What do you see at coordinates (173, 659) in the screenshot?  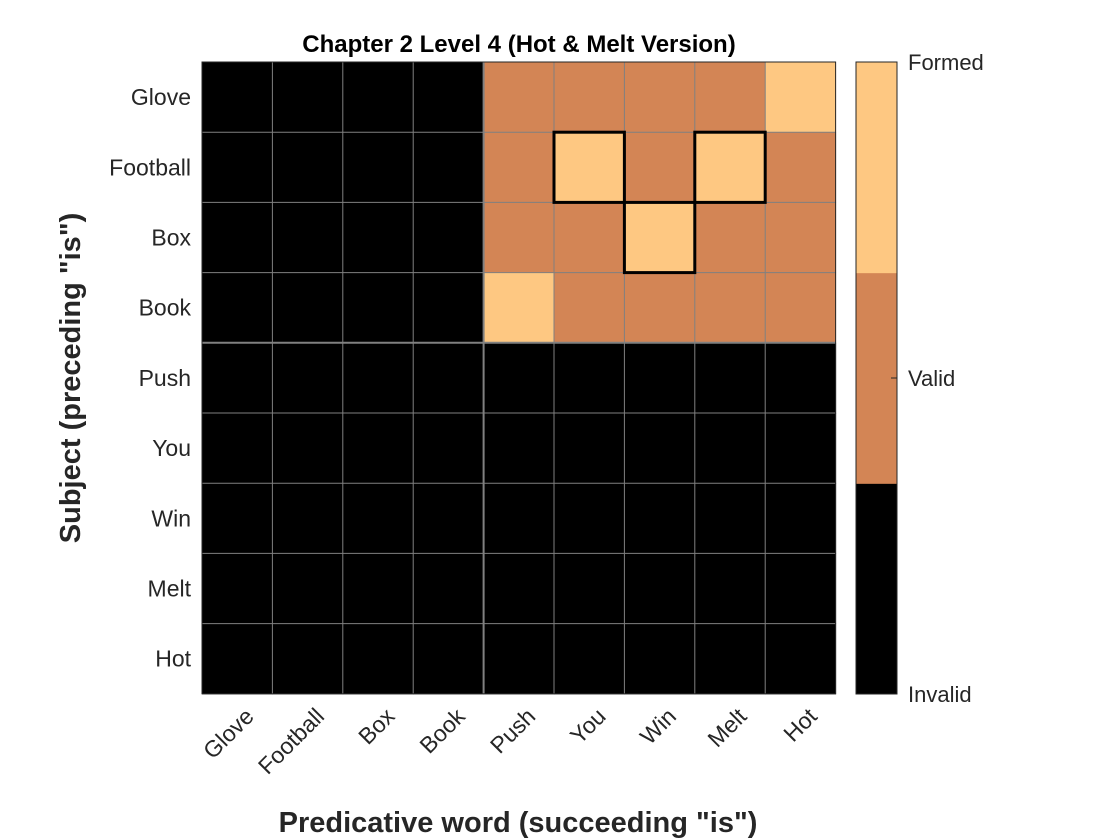 I see `y-tick-label: Hot` at bounding box center [173, 659].